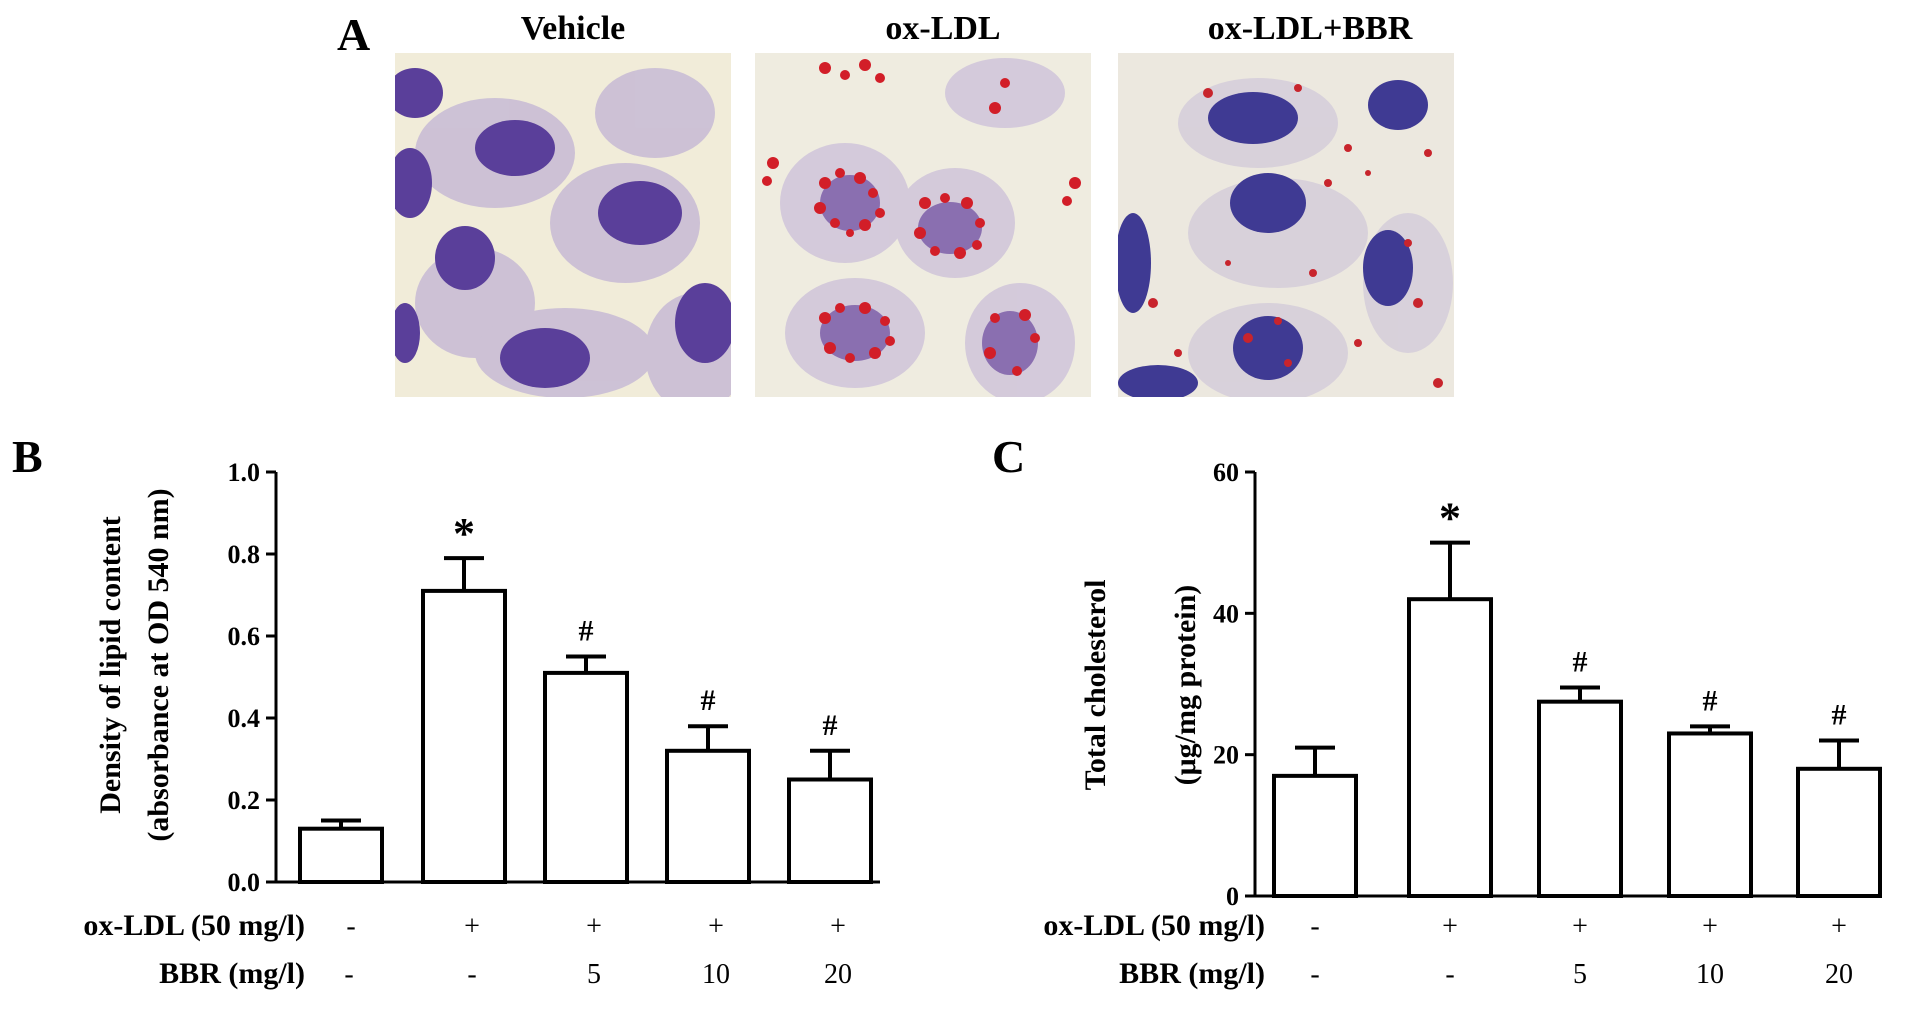  What do you see at coordinates (110, 665) in the screenshot?
I see `y-axis-label-line1: Density of lipid content` at bounding box center [110, 665].